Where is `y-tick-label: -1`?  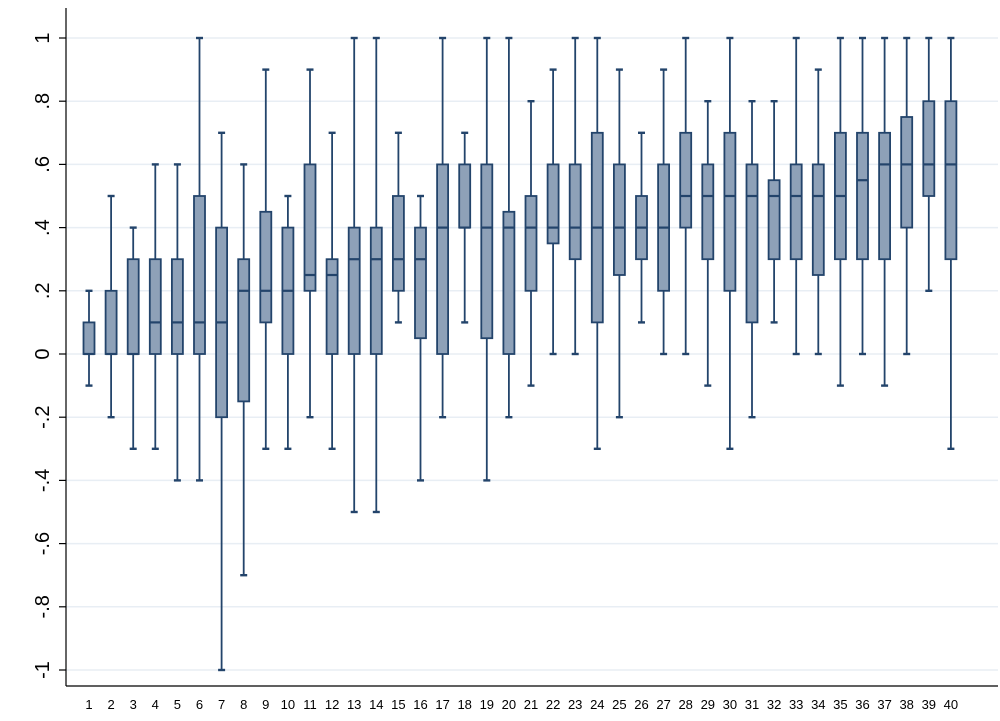
y-tick-label: -1 is located at coordinates (43, 670).